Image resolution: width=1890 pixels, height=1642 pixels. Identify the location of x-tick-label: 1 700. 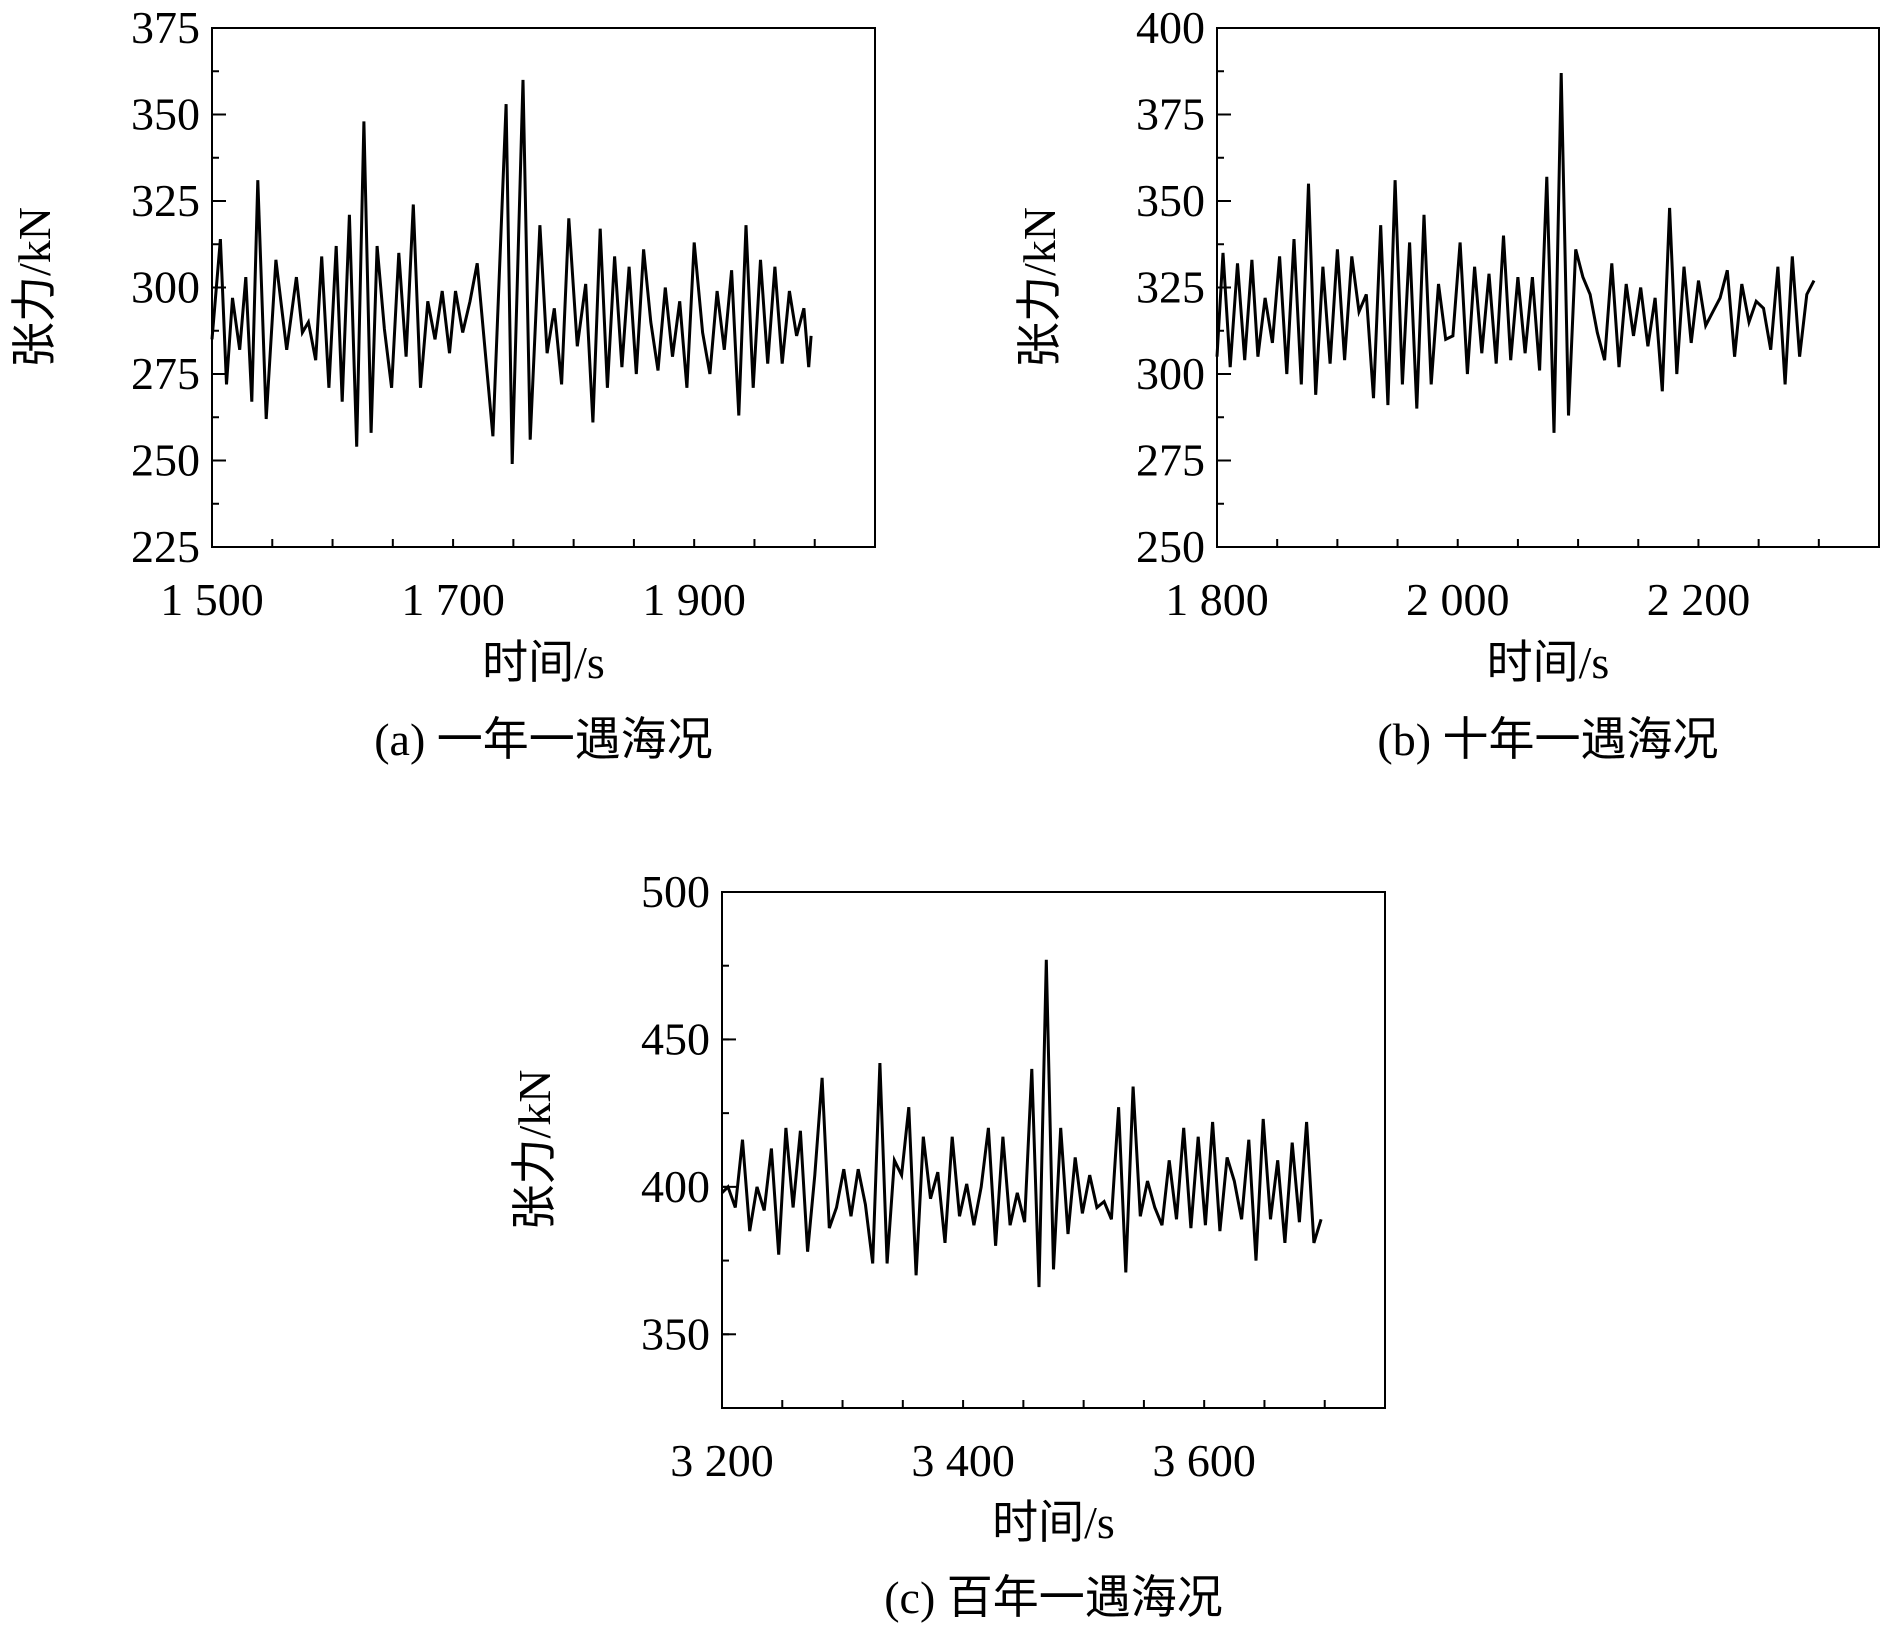
(453, 599).